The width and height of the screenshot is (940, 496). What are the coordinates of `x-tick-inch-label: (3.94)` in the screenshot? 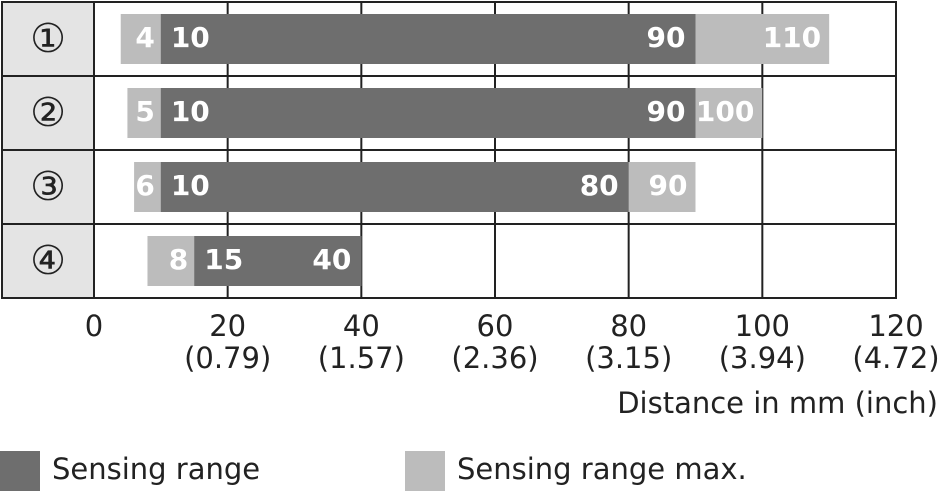 It's located at (762, 358).